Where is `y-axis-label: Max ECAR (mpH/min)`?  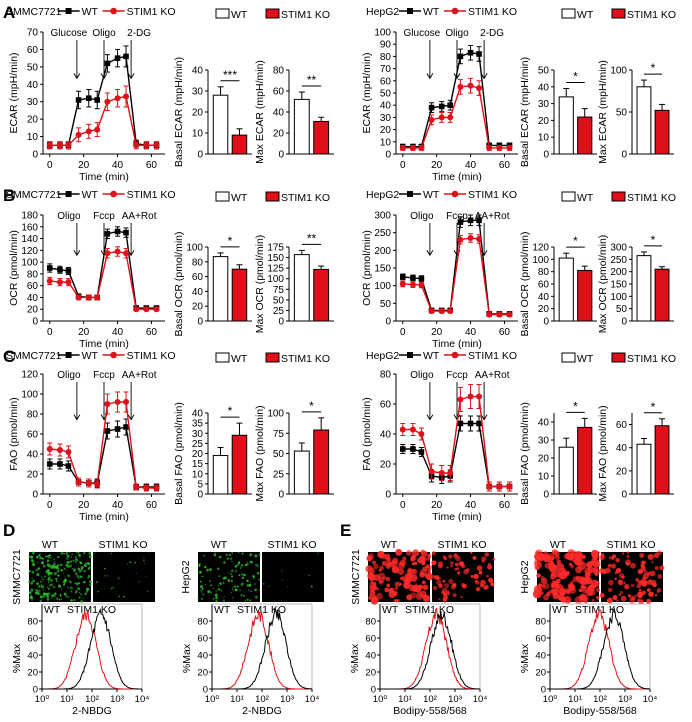 y-axis-label: Max ECAR (mpH/min) is located at coordinates (603, 112).